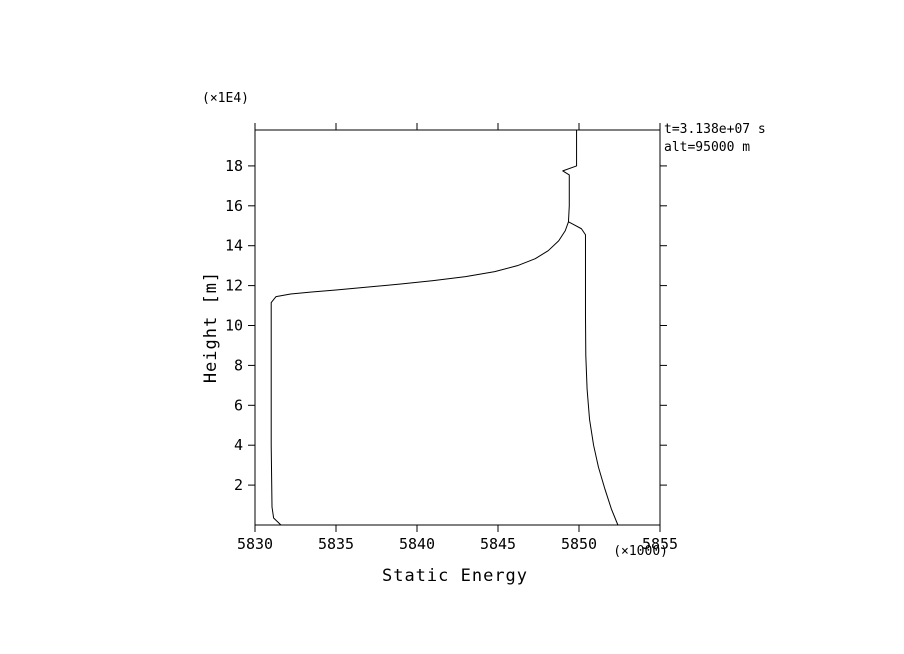 The width and height of the screenshot is (904, 654). I want to click on y-tick-label: 18, so click(234, 166).